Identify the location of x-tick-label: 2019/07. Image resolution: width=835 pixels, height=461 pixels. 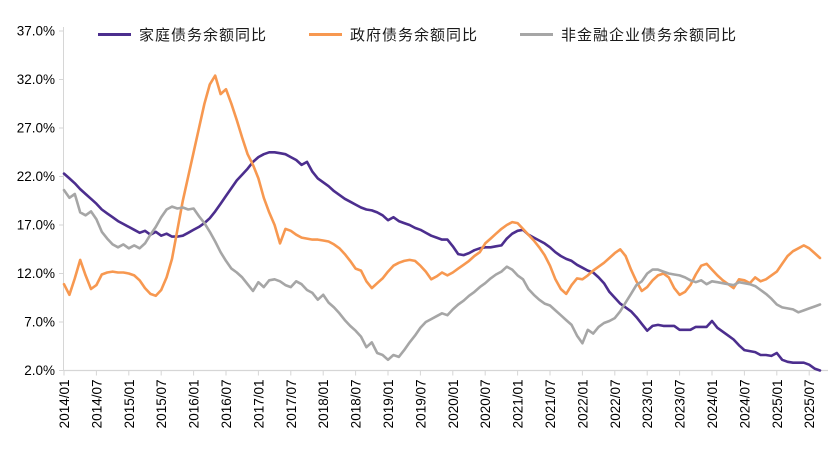
(420, 404).